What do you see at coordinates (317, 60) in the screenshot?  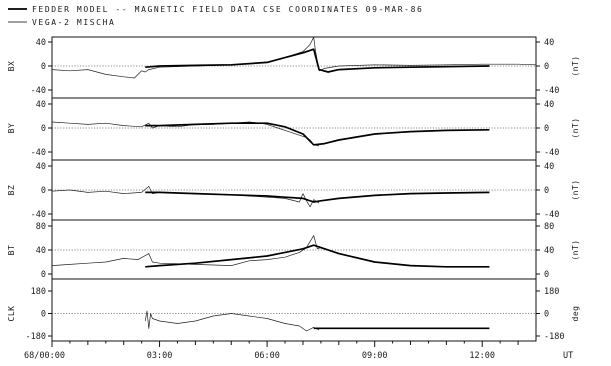 I see `bx-fedder-model-line` at bounding box center [317, 60].